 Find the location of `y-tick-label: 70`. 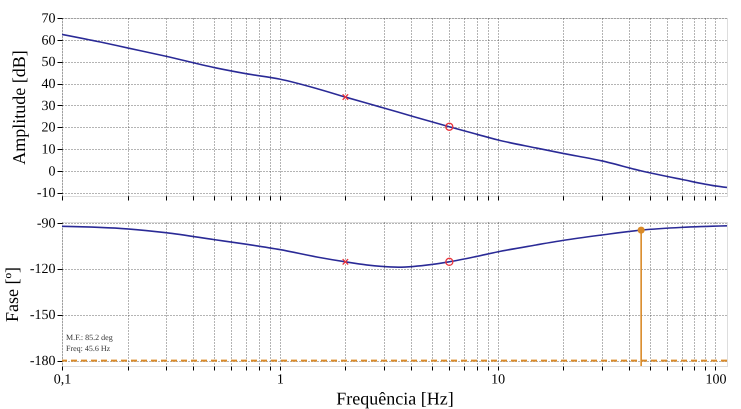

y-tick-label: 70 is located at coordinates (49, 19).